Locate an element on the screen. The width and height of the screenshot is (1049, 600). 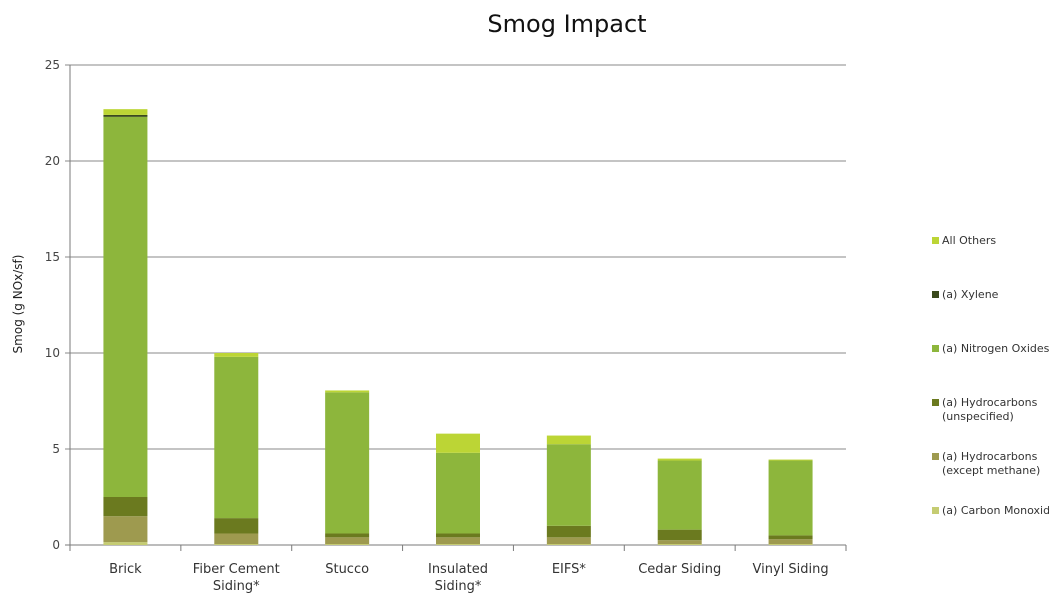
y-tick-label: 25 is located at coordinates (52, 65).